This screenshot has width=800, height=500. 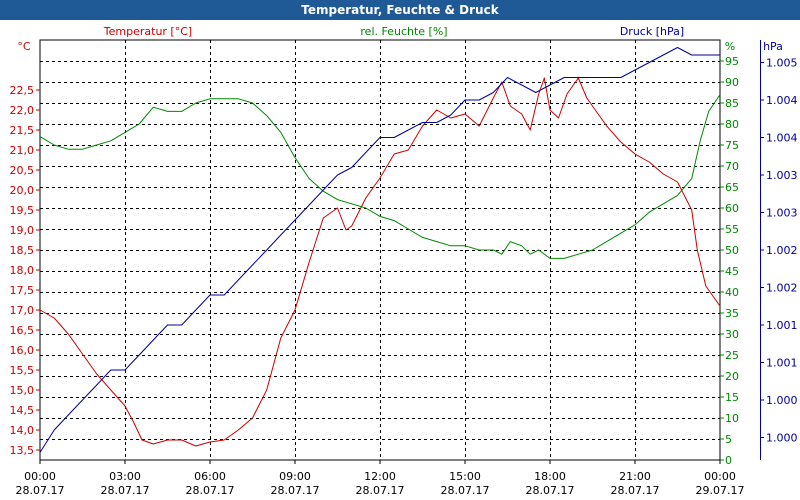 I want to click on humidity-tick-label: 30, so click(x=732, y=334).